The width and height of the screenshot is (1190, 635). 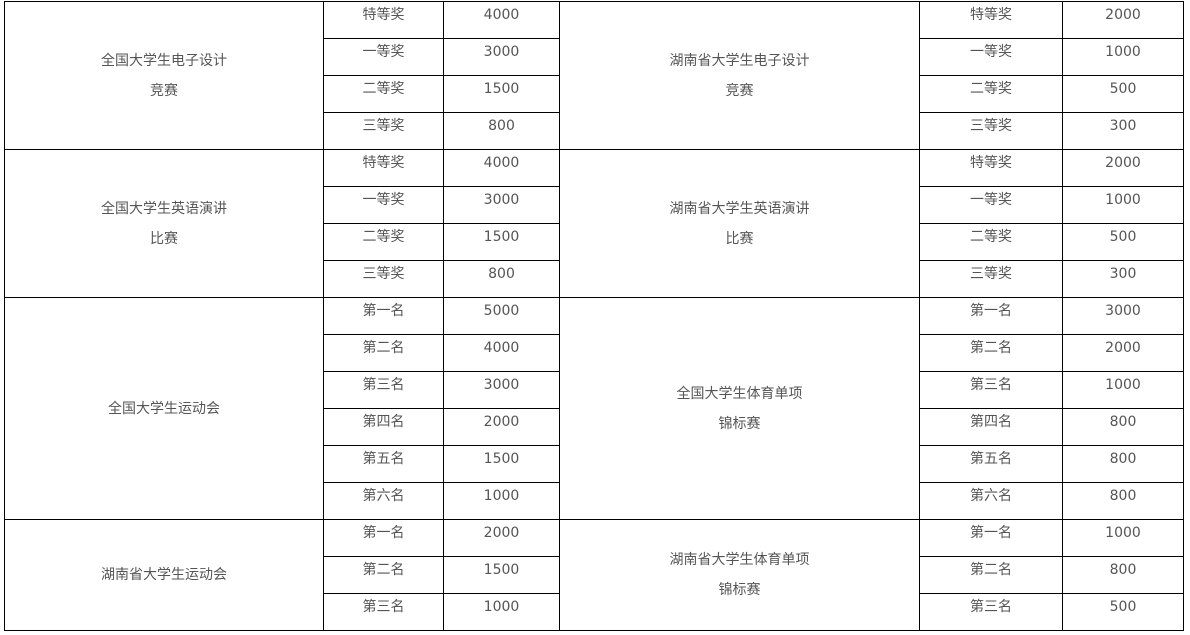 What do you see at coordinates (594, 390) in the screenshot?
I see `table-row: 第三名 3000 第三名 1000` at bounding box center [594, 390].